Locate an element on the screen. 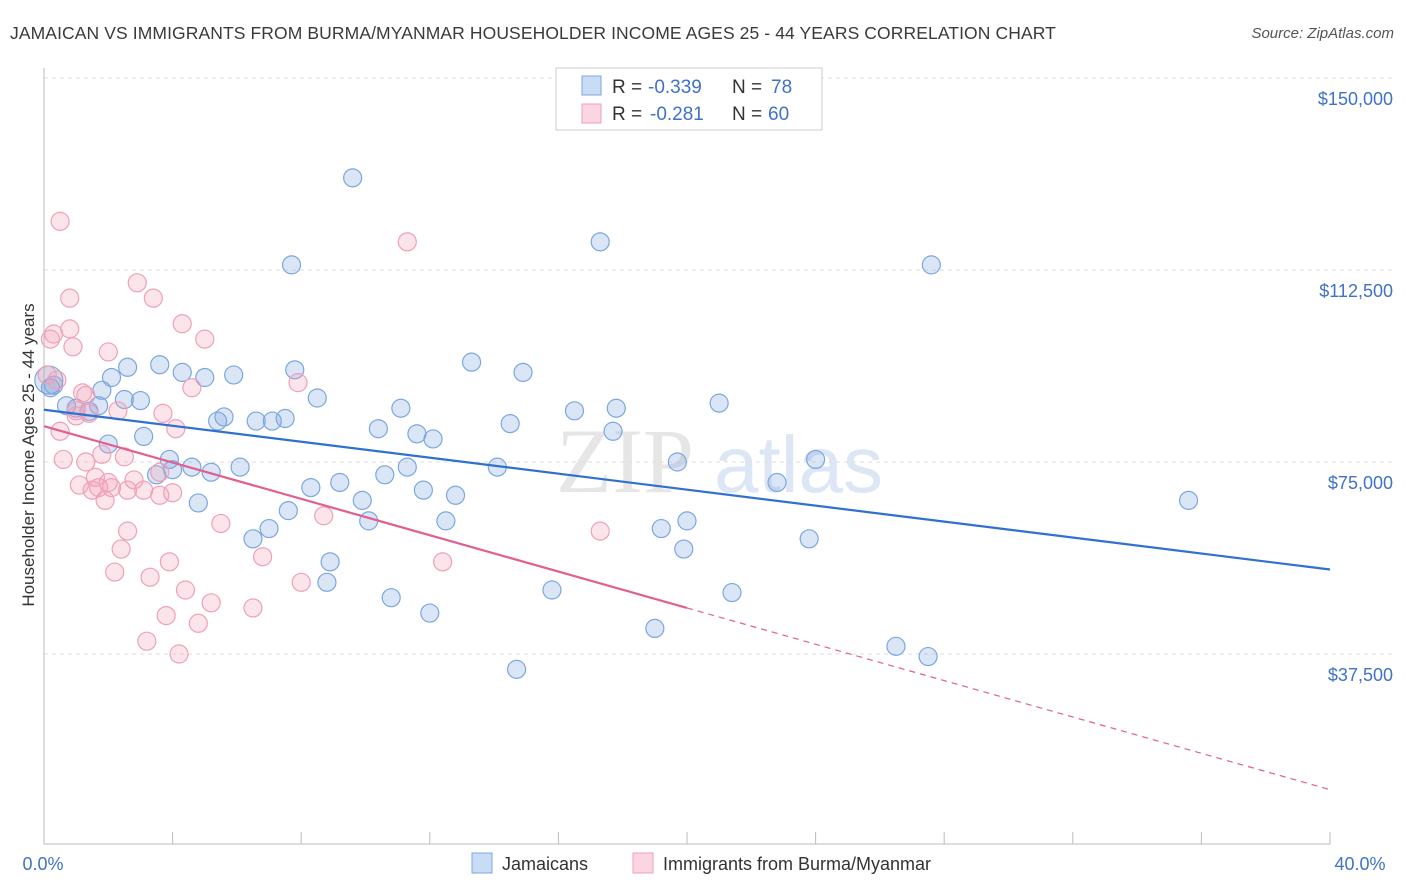 This screenshot has width=1406, height=892. y-tick-labels: $37,500 $75,000 $112,500 $150,000 is located at coordinates (1355, 387).